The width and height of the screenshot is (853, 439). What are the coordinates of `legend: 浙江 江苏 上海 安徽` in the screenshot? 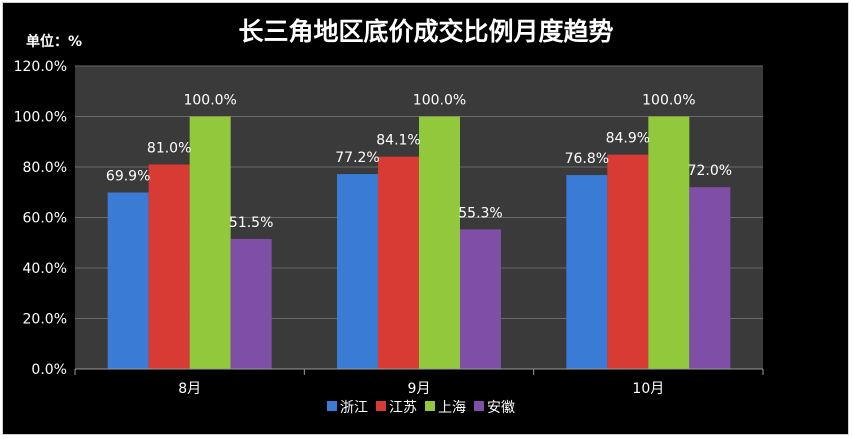 It's located at (421, 408).